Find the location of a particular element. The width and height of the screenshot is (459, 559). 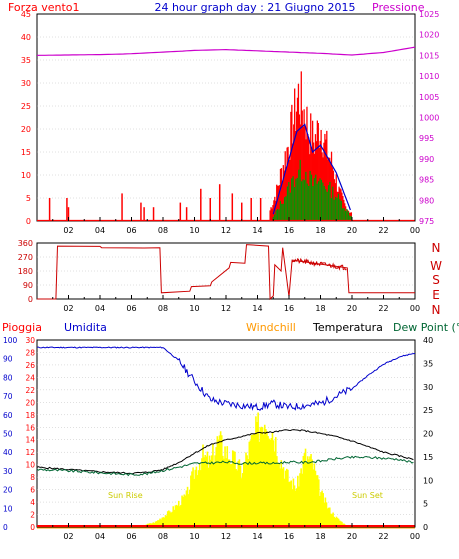

wind-x-tick-label: 18 is located at coordinates (320, 230).